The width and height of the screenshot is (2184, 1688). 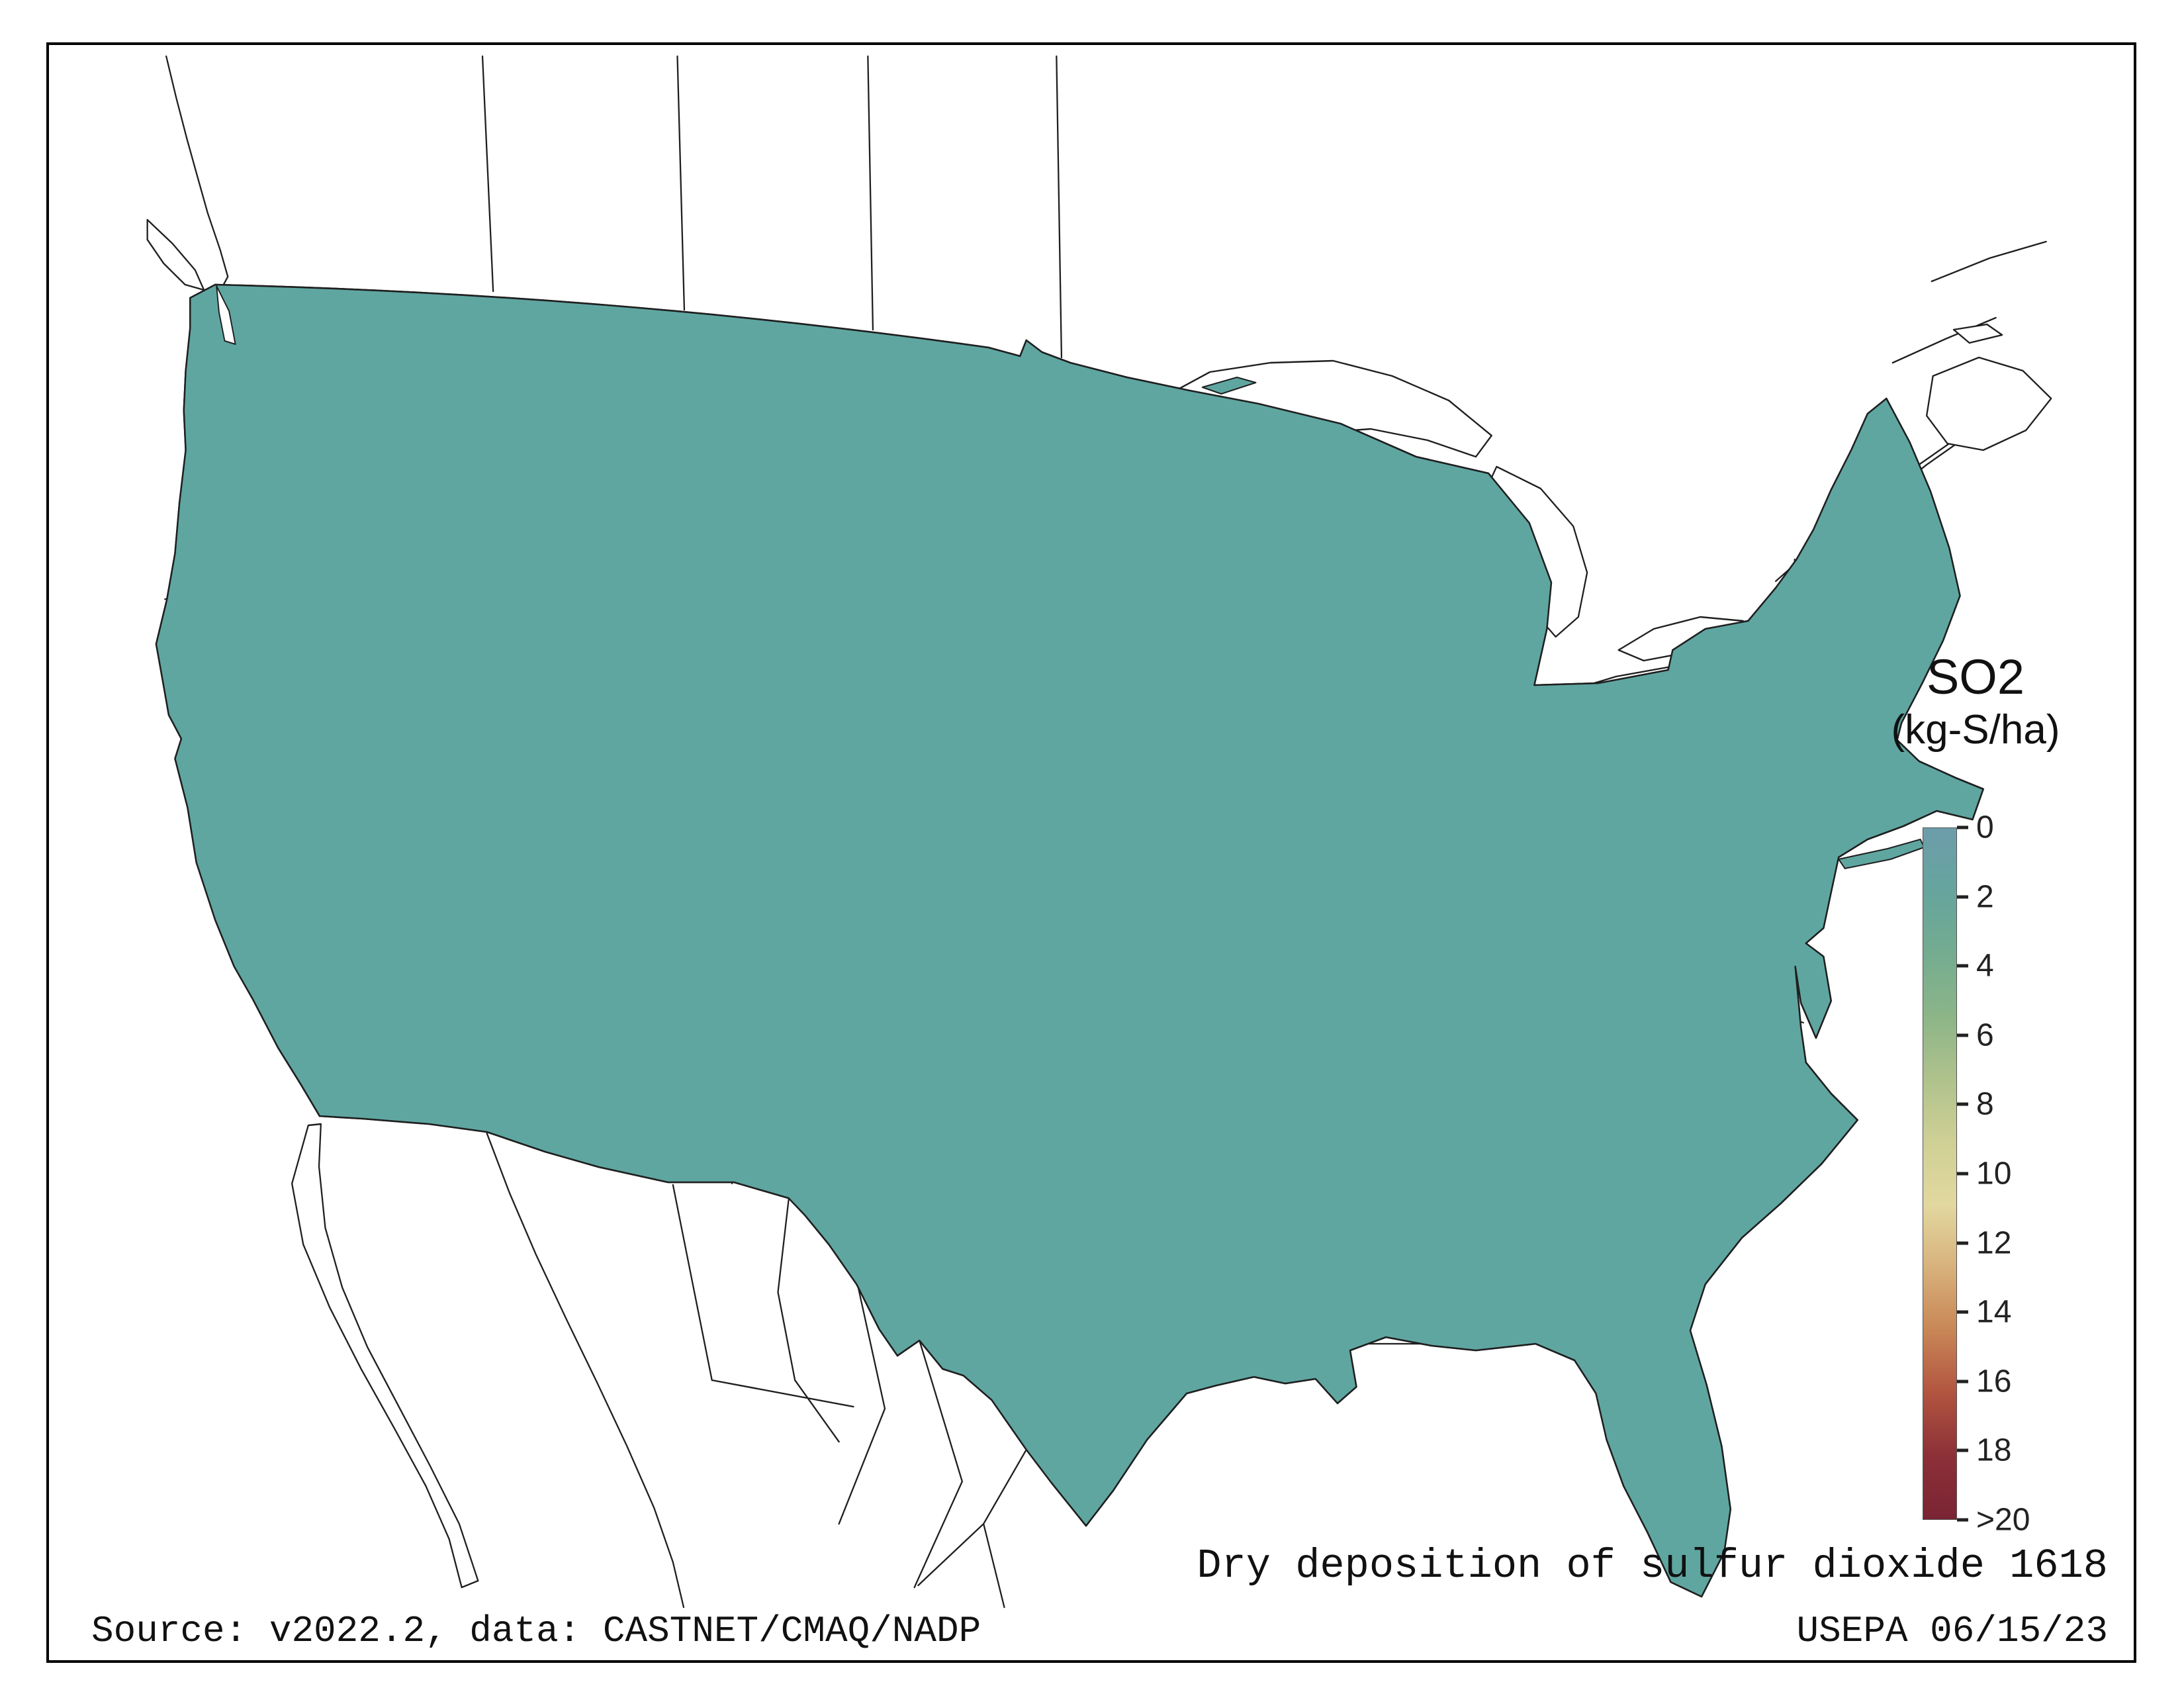 What do you see at coordinates (1940, 1173) in the screenshot?
I see `colorbar-gradient` at bounding box center [1940, 1173].